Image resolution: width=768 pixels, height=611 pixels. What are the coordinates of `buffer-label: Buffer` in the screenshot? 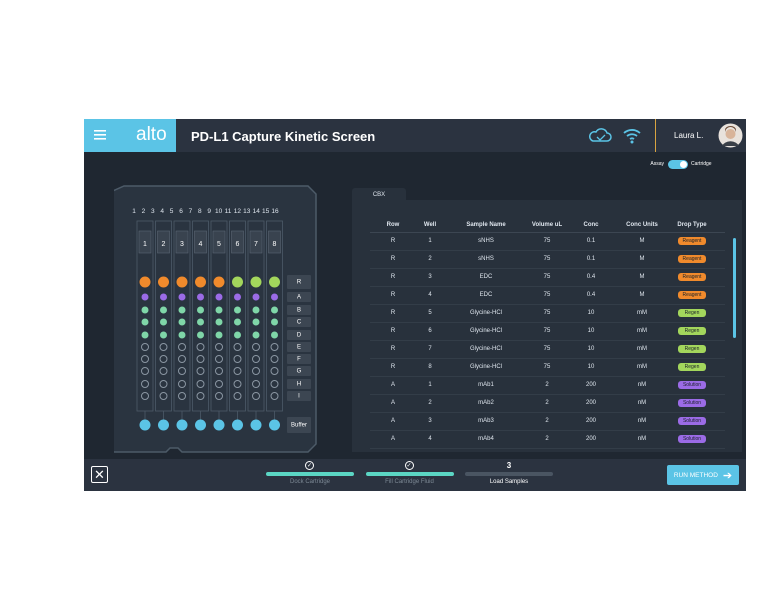 It's located at (299, 426).